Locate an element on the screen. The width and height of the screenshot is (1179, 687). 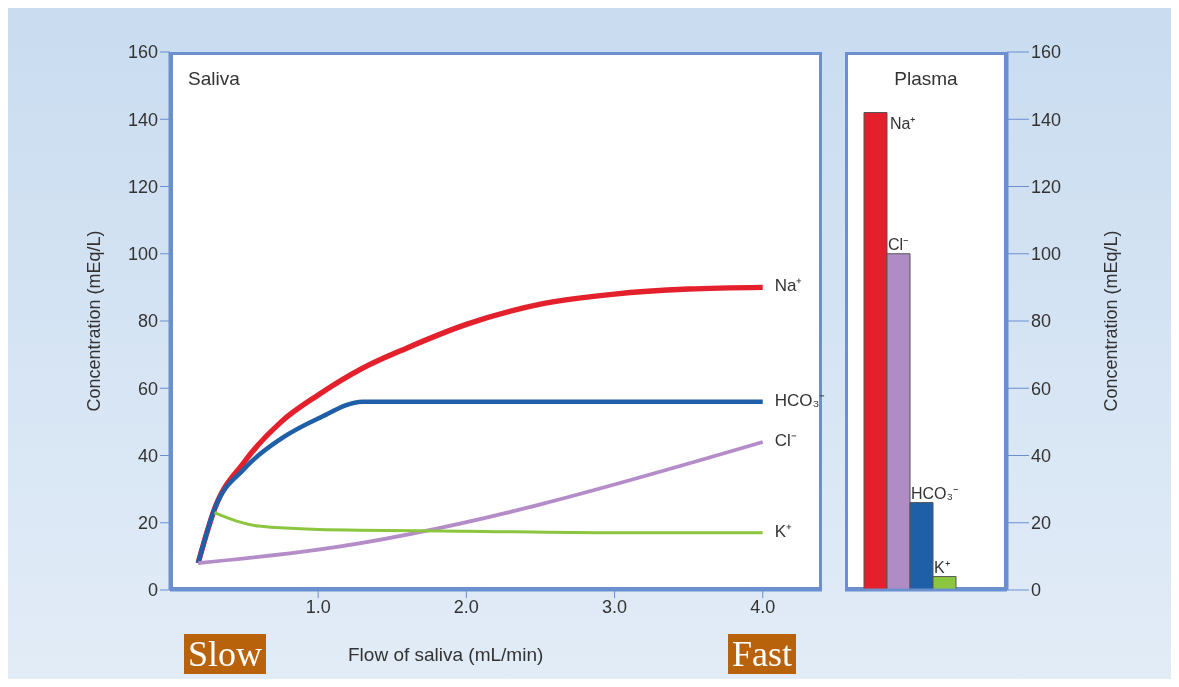
text: Fast is located at coordinates (762, 654).